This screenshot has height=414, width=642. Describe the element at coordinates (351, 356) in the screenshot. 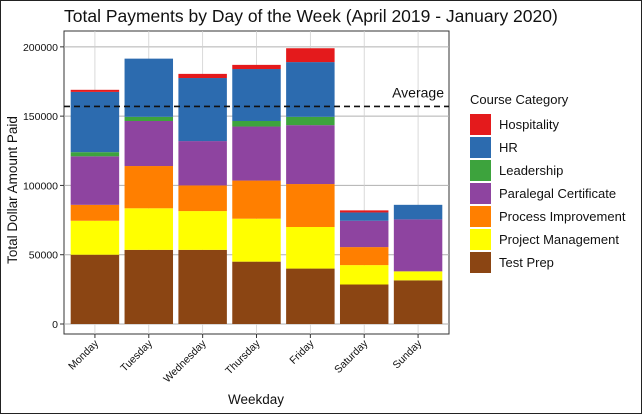

I see `x-tick-label: Saturday` at that location.